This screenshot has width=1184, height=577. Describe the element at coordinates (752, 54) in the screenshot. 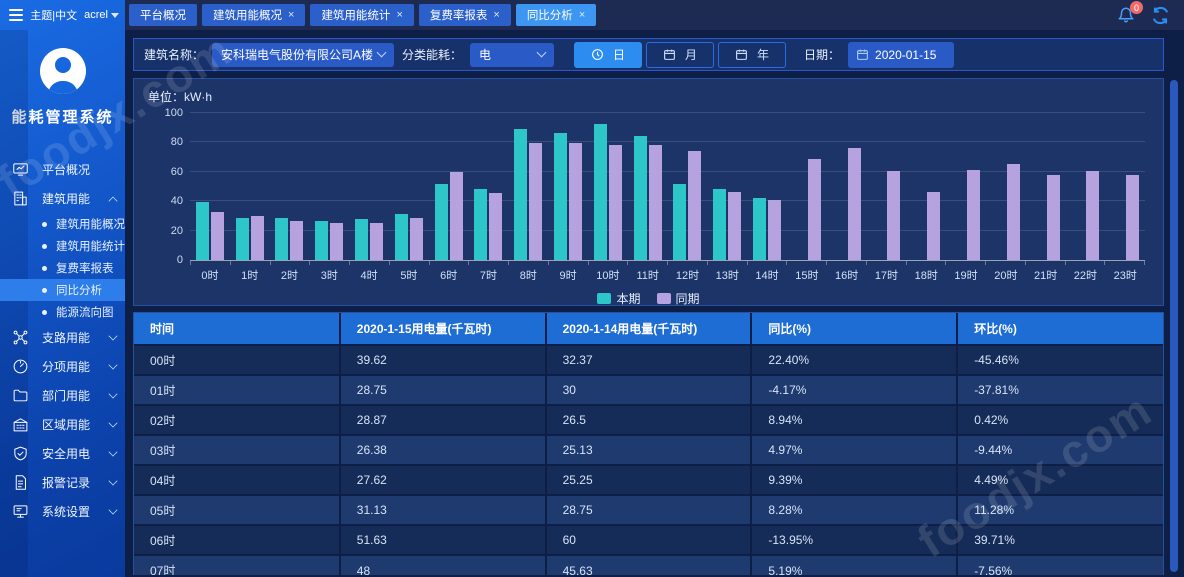

I see `range-button-年: 年` at that location.